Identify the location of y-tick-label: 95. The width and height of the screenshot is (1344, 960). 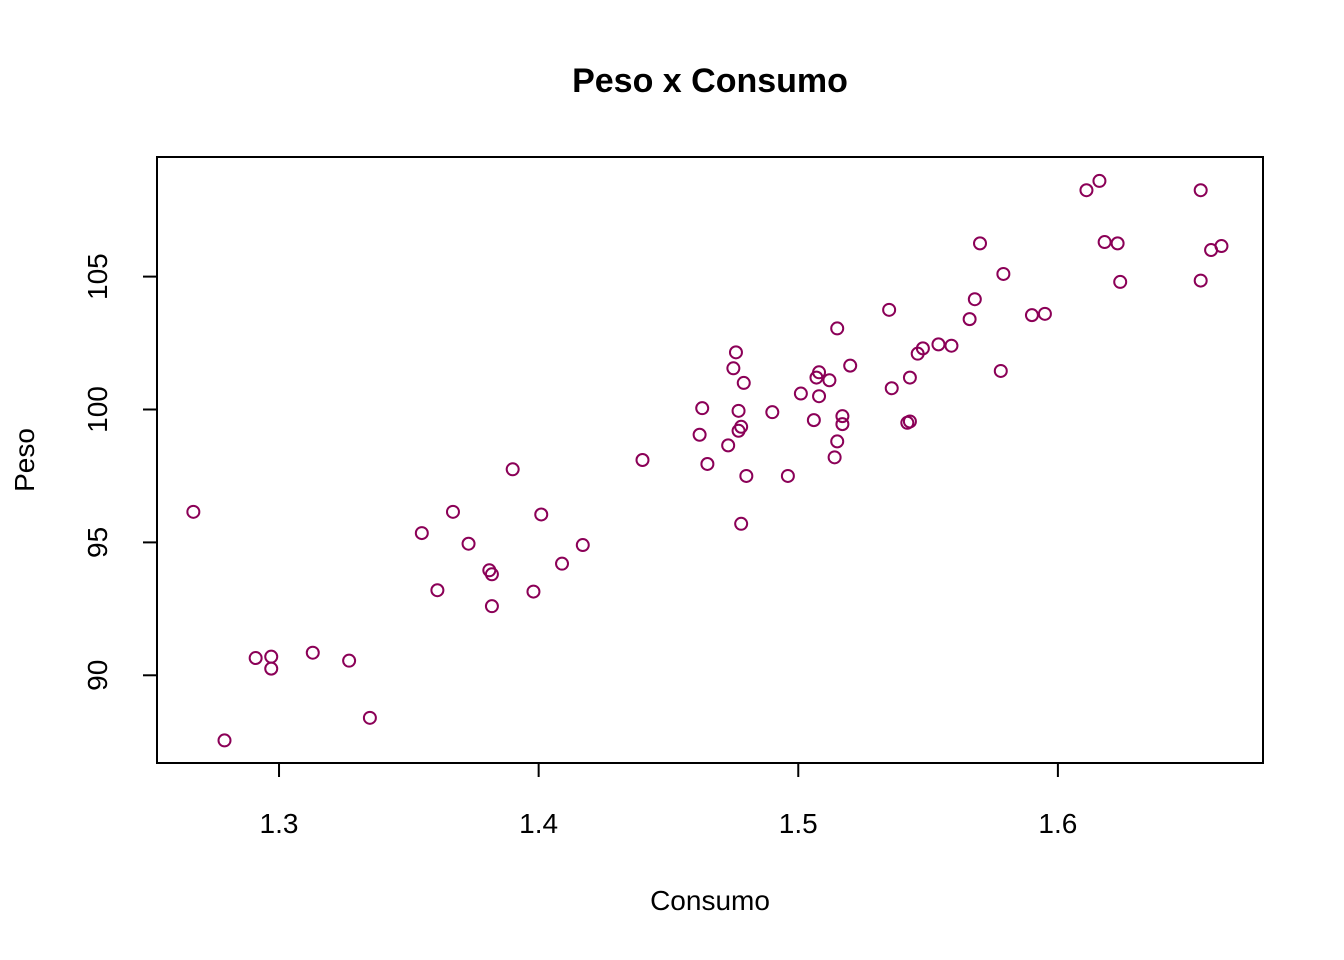
(97, 542).